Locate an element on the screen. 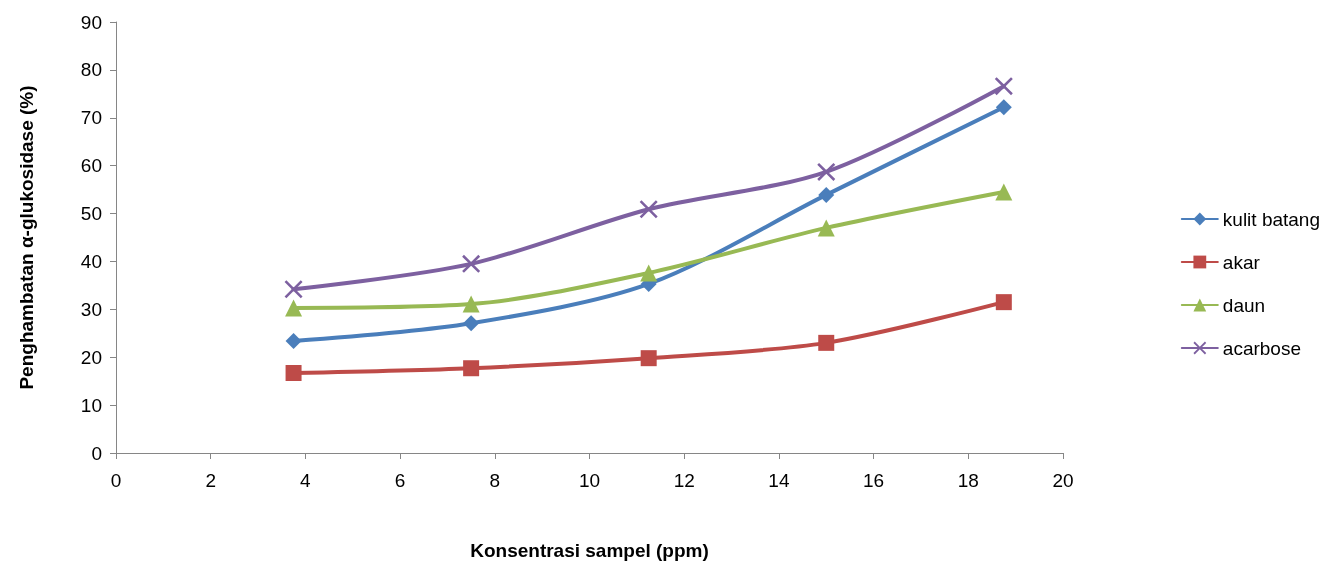 Image resolution: width=1335 pixels, height=567 pixels. y-tick-label: 50 is located at coordinates (91, 214).